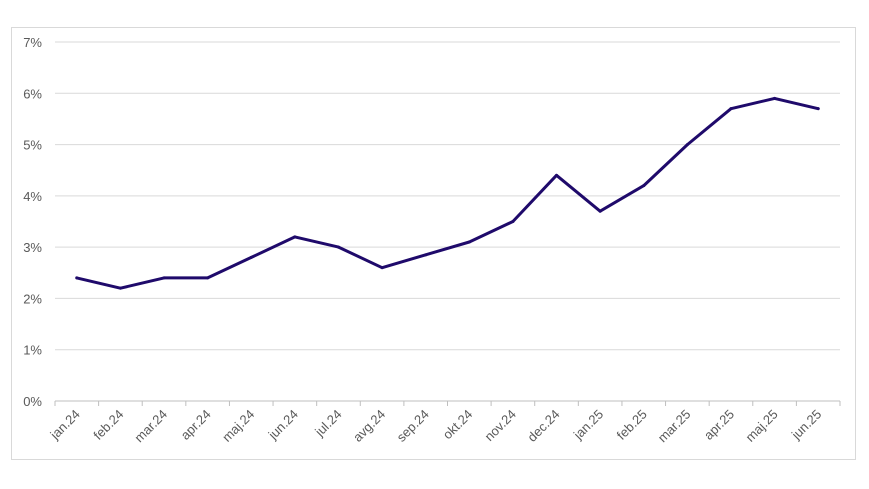 This screenshot has height=489, width=869. Describe the element at coordinates (674, 426) in the screenshot. I see `x-tick-label: mar.25` at that location.